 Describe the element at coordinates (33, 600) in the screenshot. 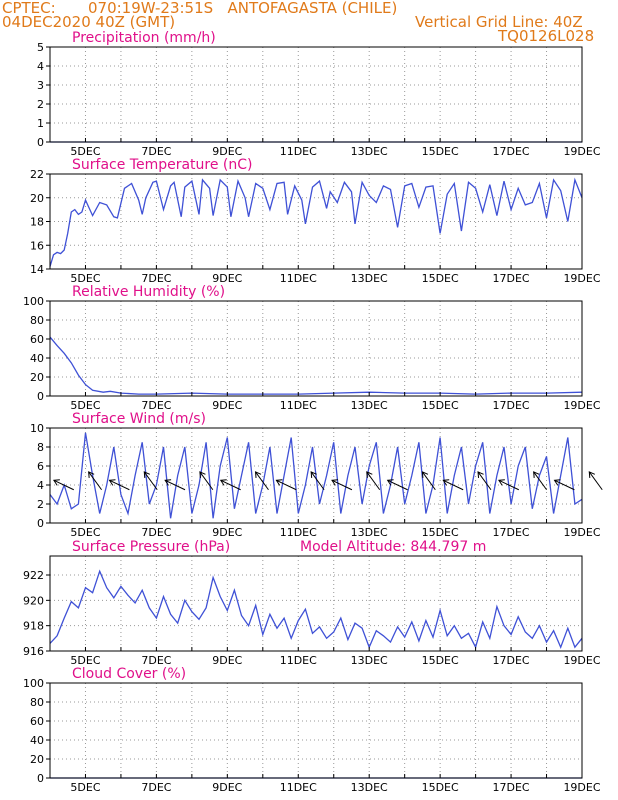

I see `y-tick-label: 920` at that location.